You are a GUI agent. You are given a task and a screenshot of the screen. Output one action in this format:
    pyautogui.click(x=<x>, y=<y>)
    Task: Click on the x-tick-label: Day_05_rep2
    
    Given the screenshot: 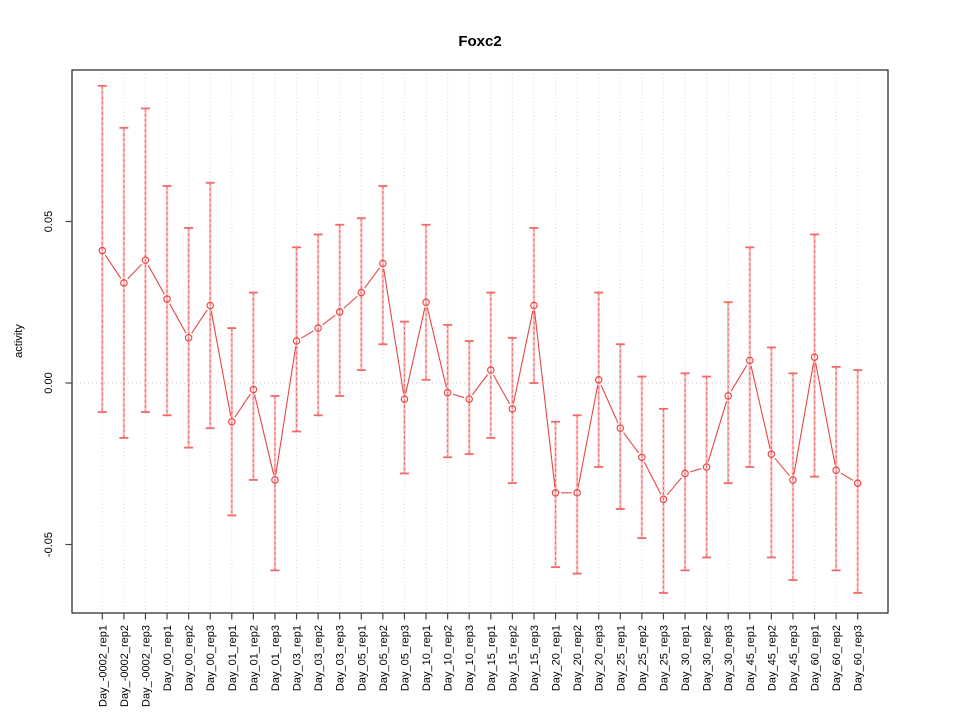 What is the action you would take?
    pyautogui.click(x=384, y=658)
    